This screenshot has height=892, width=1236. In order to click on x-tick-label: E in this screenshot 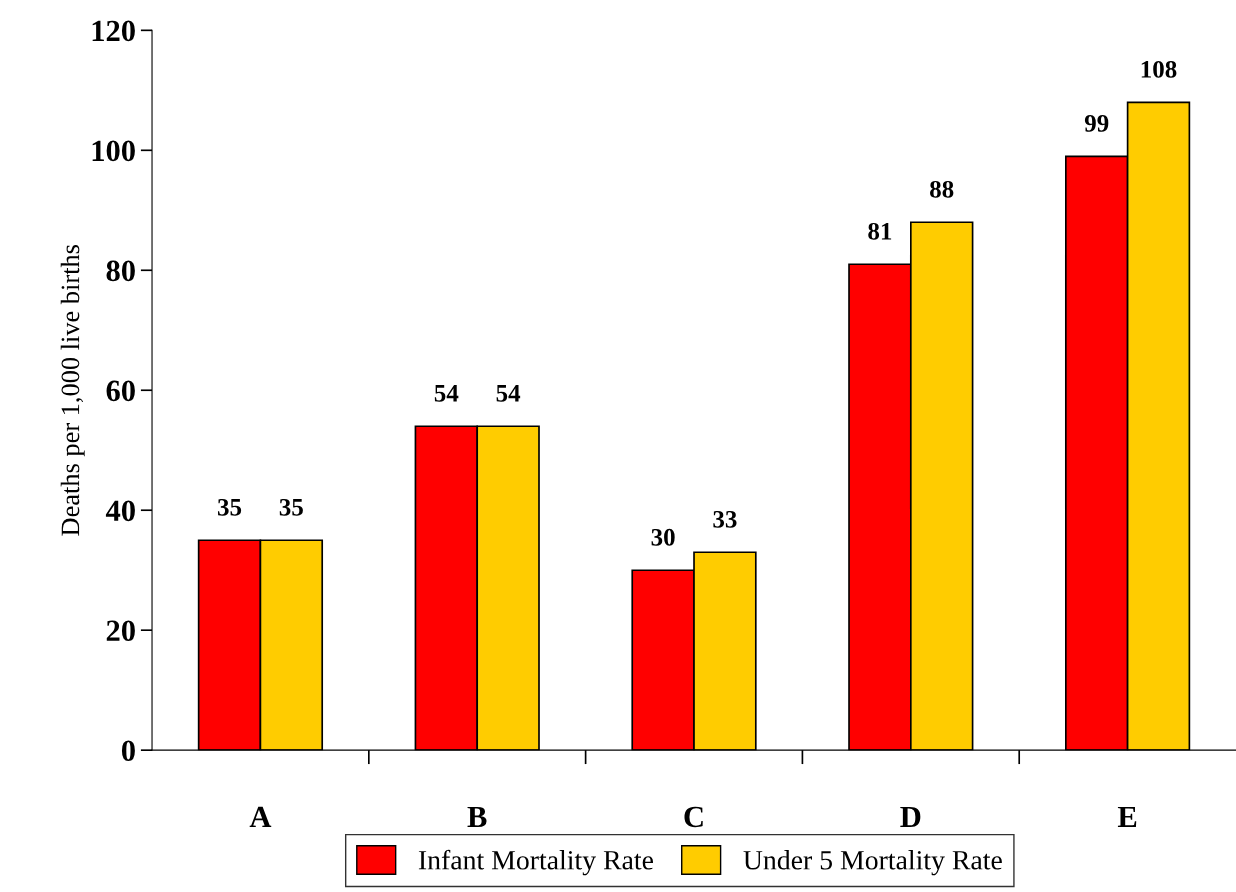, I will do `click(1127, 816)`.